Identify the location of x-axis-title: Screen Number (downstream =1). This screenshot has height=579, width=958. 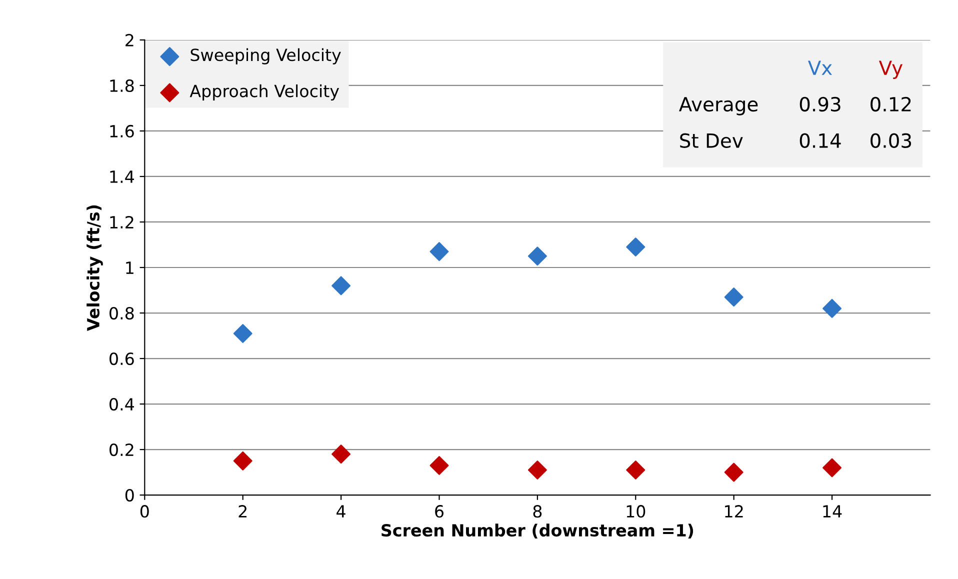
(538, 531).